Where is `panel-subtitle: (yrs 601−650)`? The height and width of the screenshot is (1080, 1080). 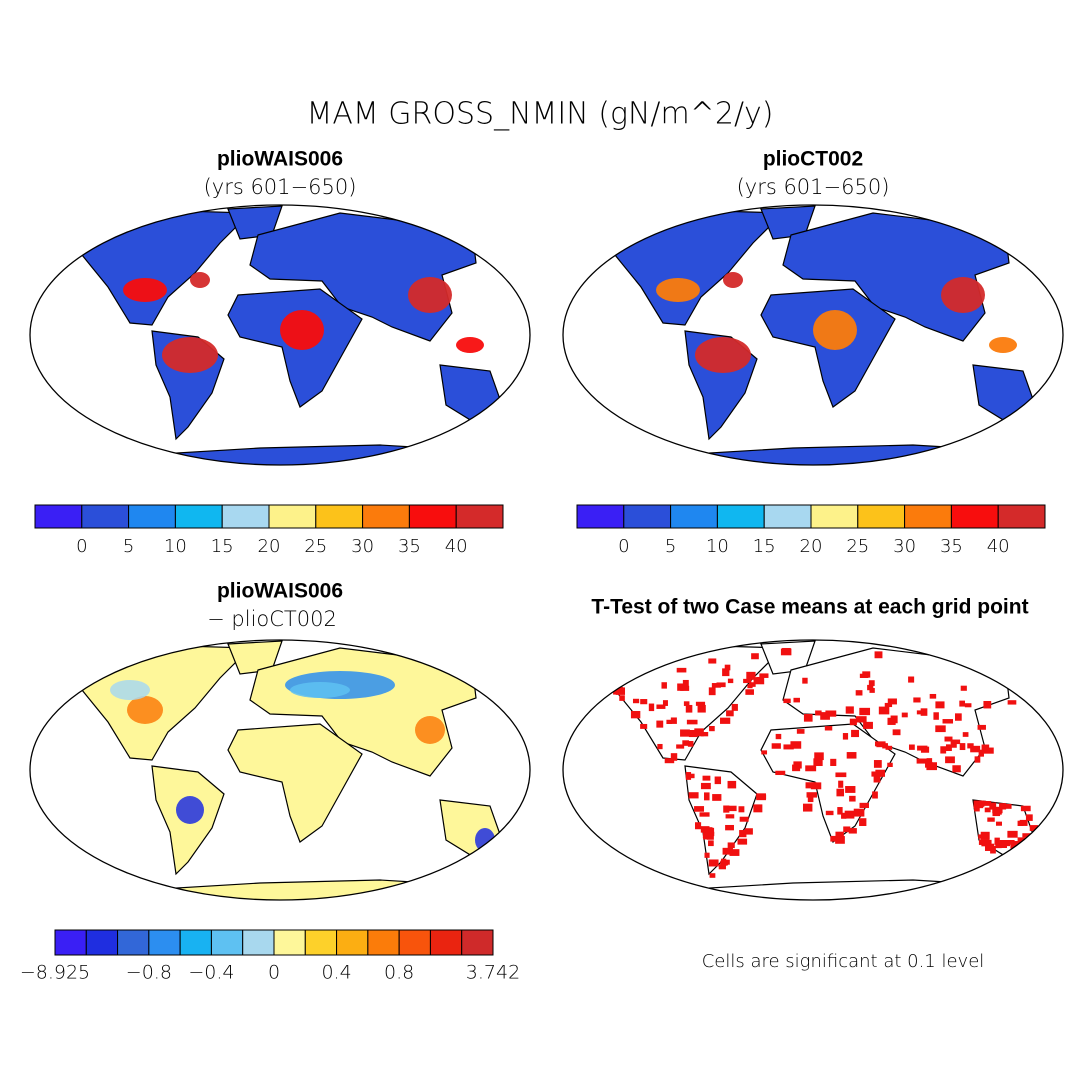 panel-subtitle: (yrs 601−650) is located at coordinates (280, 187).